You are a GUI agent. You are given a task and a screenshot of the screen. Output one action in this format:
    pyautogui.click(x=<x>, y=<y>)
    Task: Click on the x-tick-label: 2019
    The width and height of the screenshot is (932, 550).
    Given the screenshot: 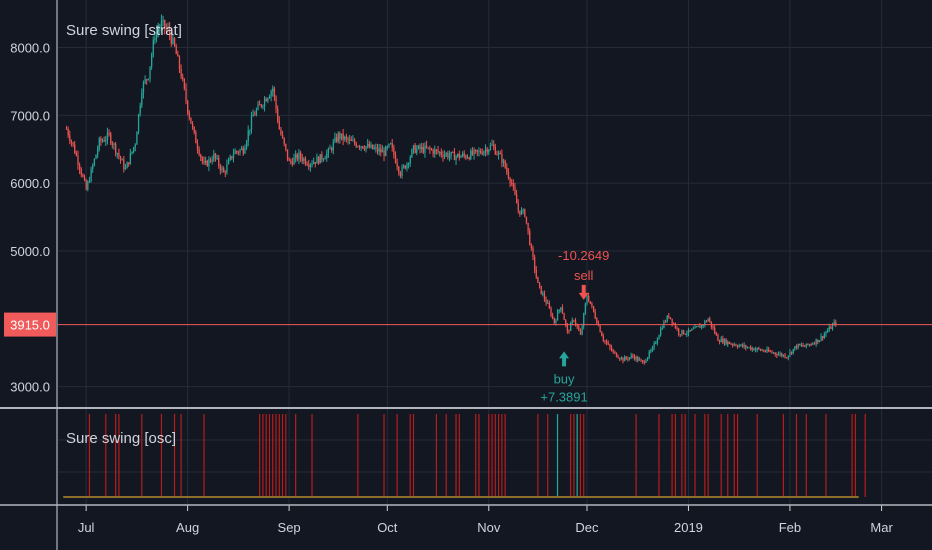 What is the action you would take?
    pyautogui.click(x=688, y=527)
    